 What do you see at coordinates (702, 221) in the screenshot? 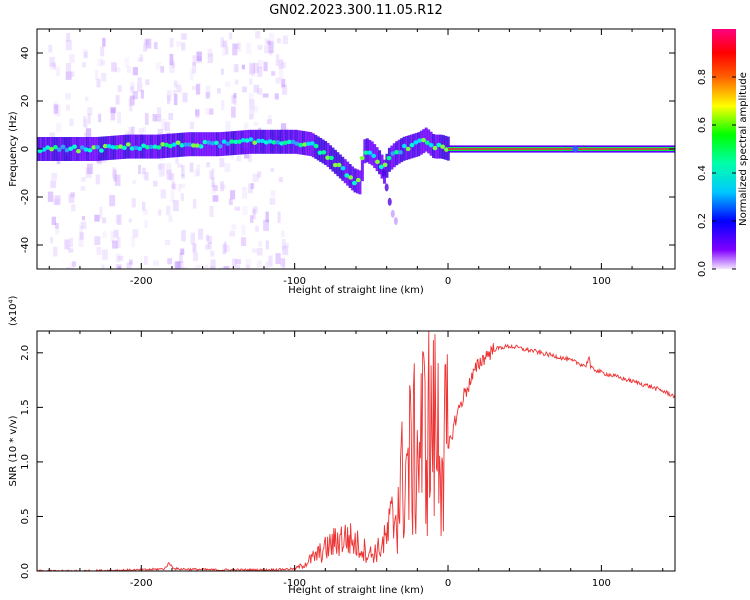
I see `colorbar-tick-label: 0.2` at bounding box center [702, 221].